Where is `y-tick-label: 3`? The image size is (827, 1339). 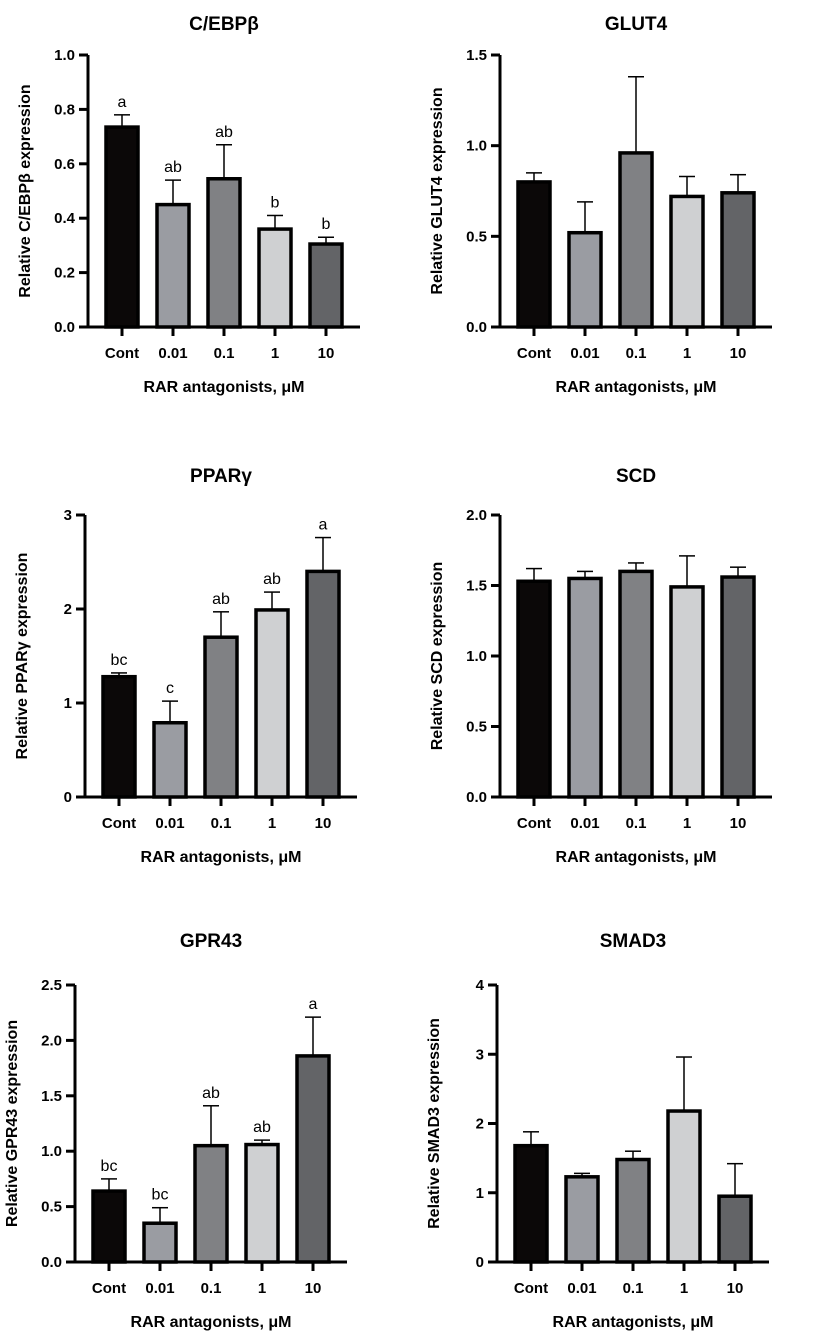 y-tick-label: 3 is located at coordinates (68, 515).